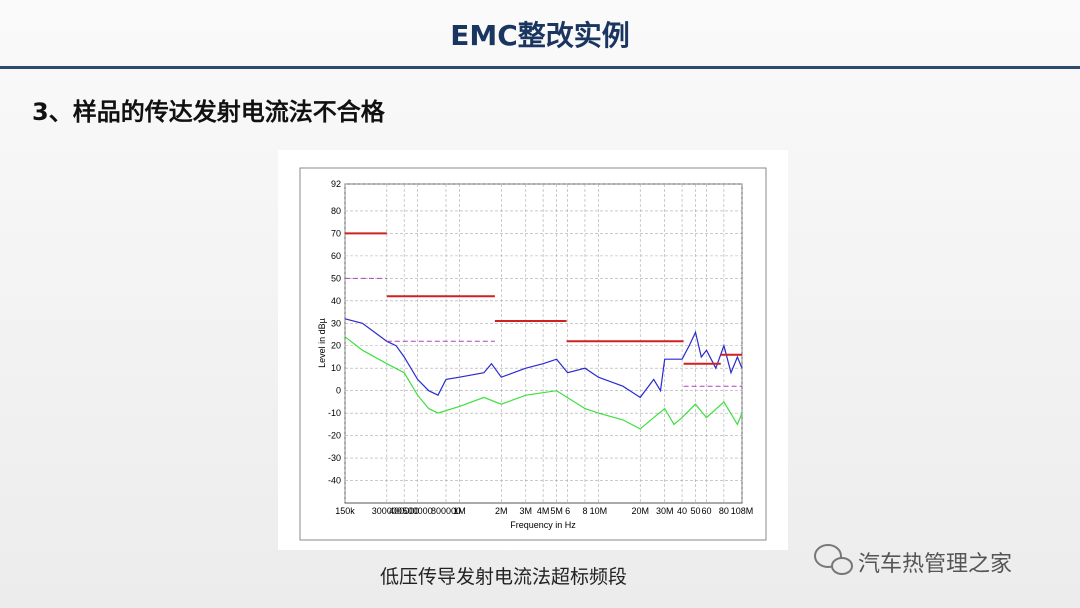 The image size is (1080, 608). I want to click on y-tick-label: -30, so click(334, 458).